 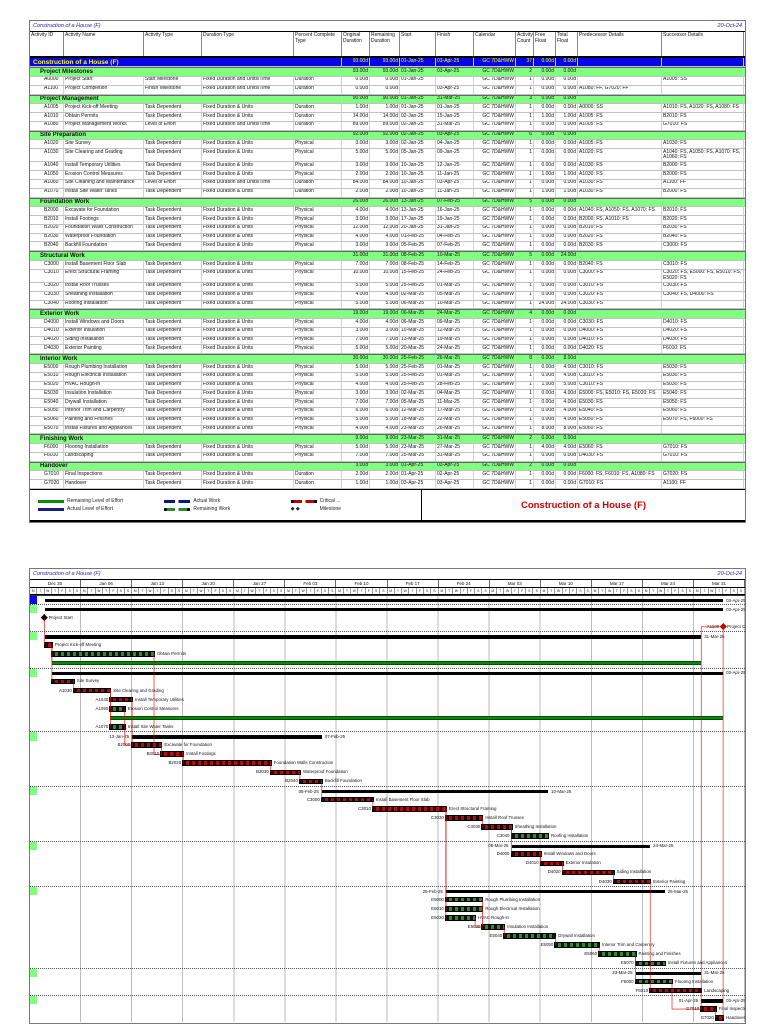 I want to click on page1-header: Construction of a House (F) 20-Oct-24, so click(x=387, y=26).